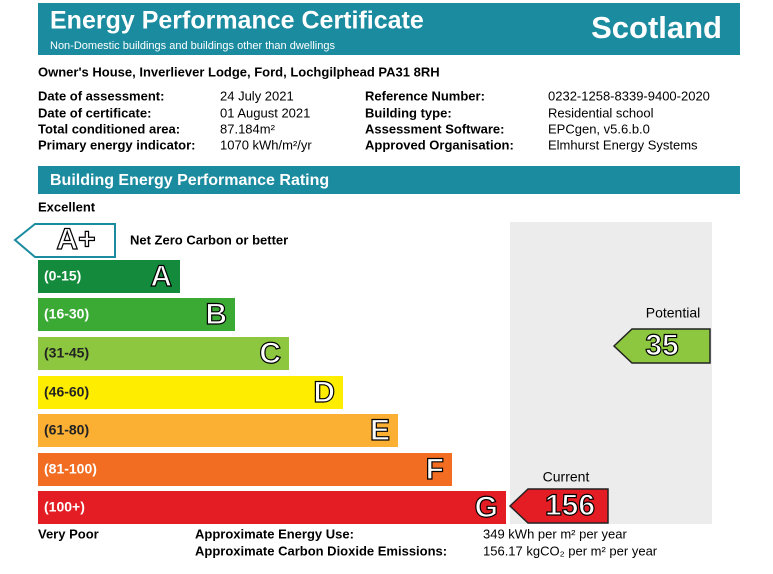  I want to click on band-range: (81-100), so click(70, 469).